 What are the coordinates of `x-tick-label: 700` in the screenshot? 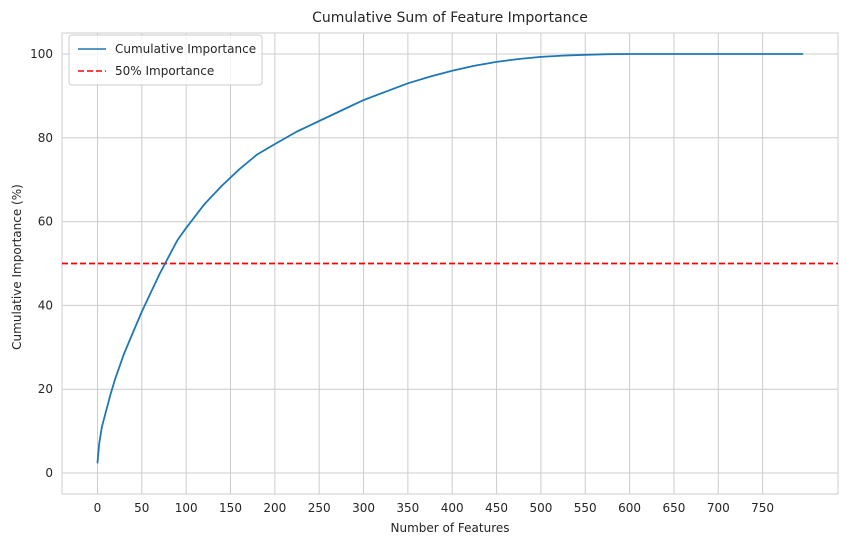 It's located at (718, 508).